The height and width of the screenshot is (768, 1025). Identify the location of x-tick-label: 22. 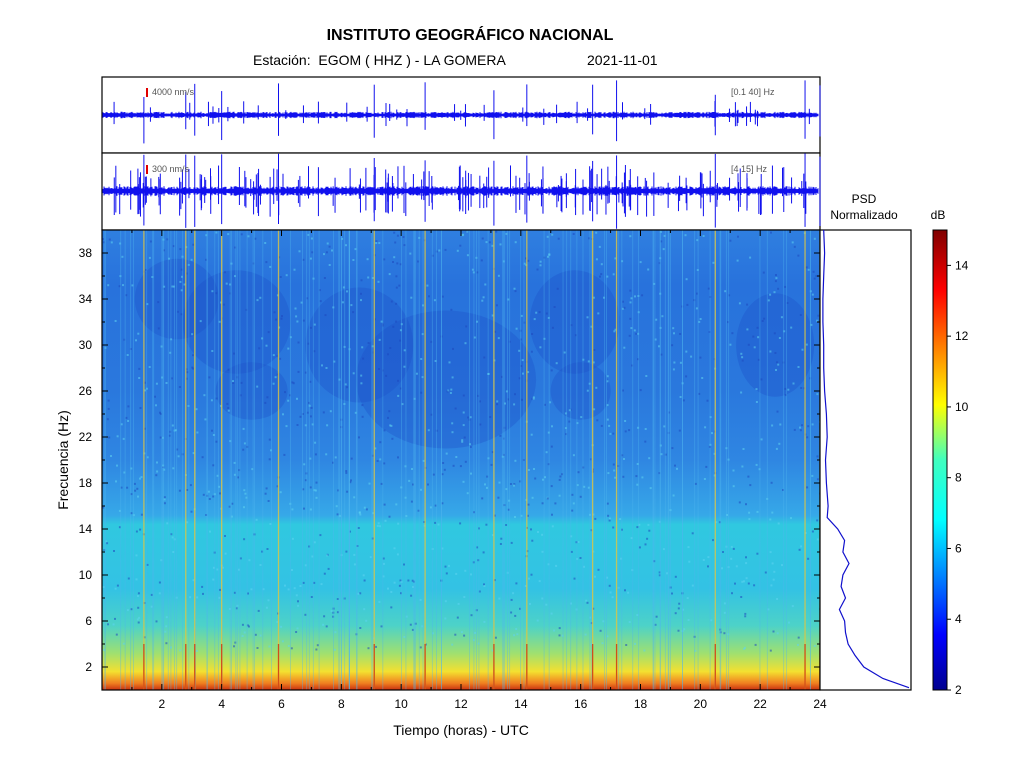
(760, 704).